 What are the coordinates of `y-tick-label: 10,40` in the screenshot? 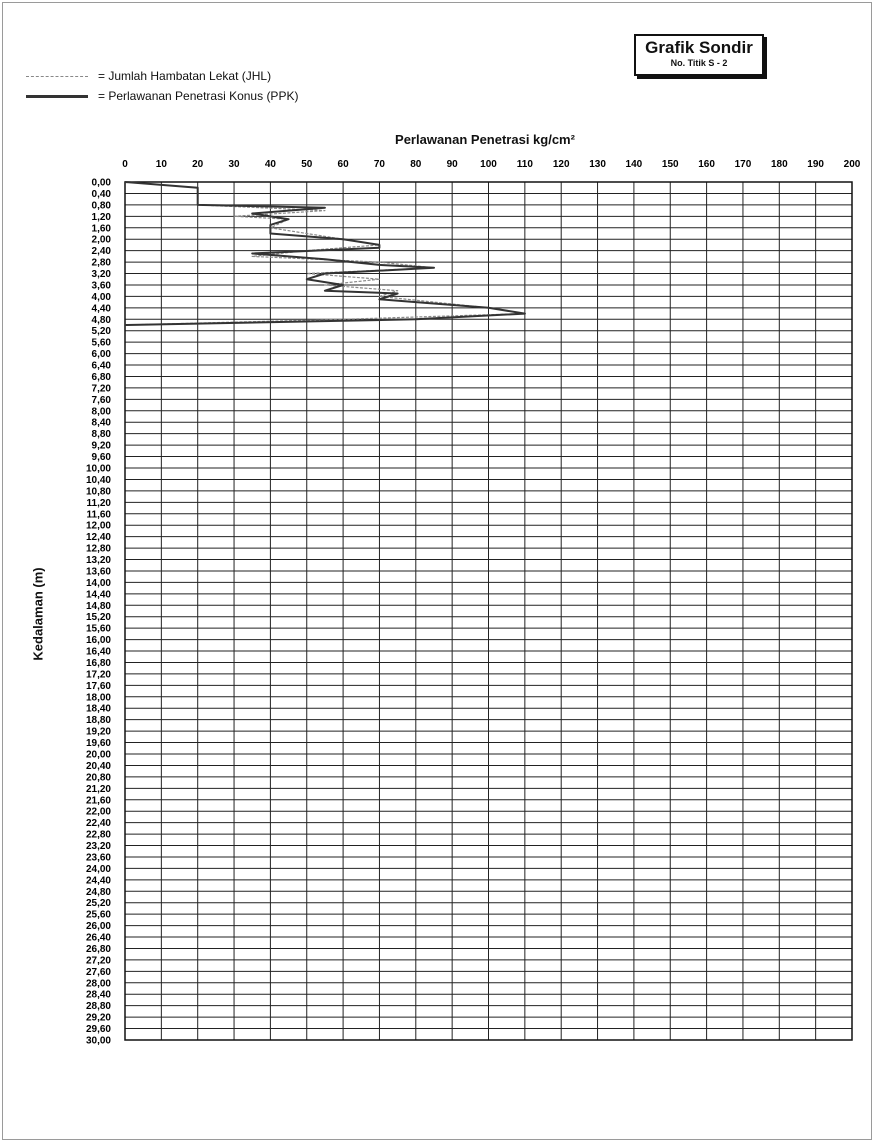 It's located at (98, 480).